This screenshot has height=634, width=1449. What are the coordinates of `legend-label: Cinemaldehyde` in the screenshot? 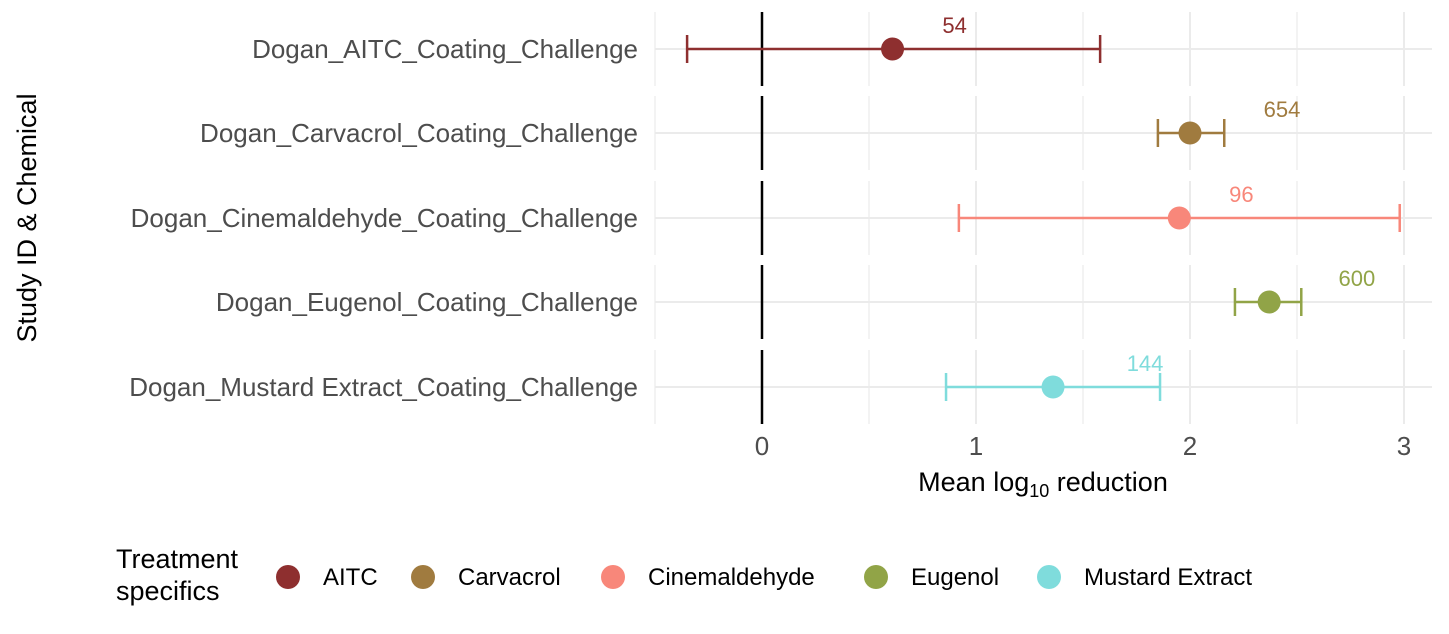 It's located at (731, 577).